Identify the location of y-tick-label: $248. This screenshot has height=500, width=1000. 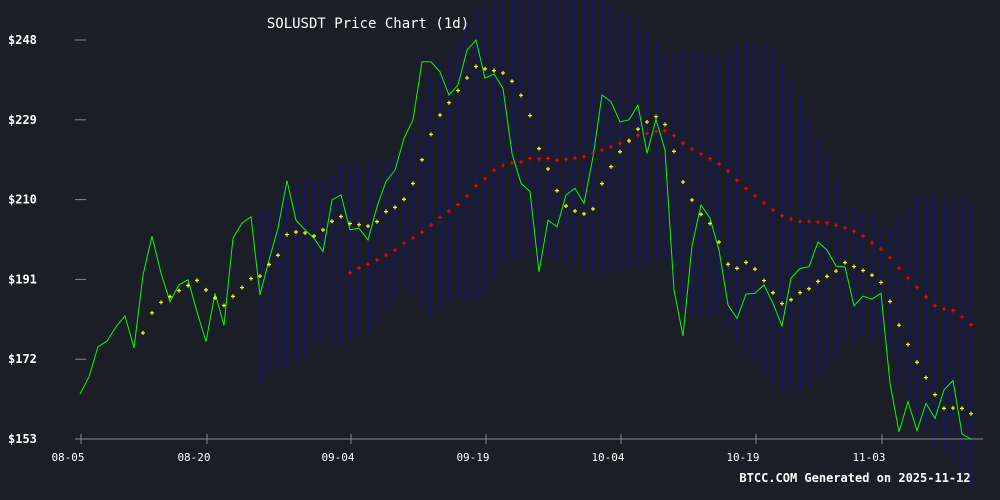
(22, 40).